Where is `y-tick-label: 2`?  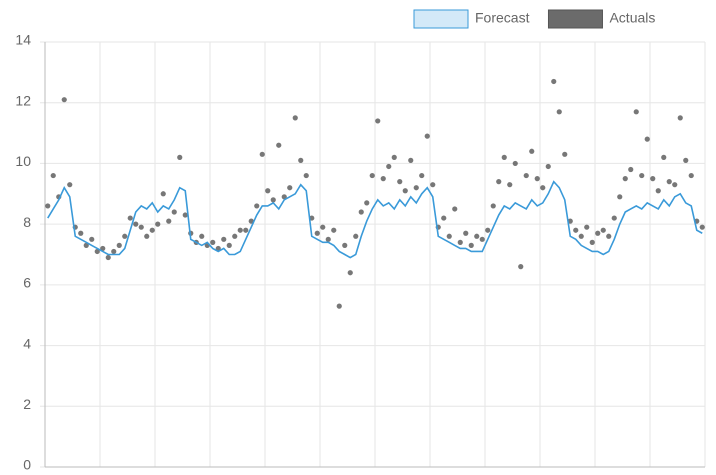
y-tick-label: 2 is located at coordinates (27, 404).